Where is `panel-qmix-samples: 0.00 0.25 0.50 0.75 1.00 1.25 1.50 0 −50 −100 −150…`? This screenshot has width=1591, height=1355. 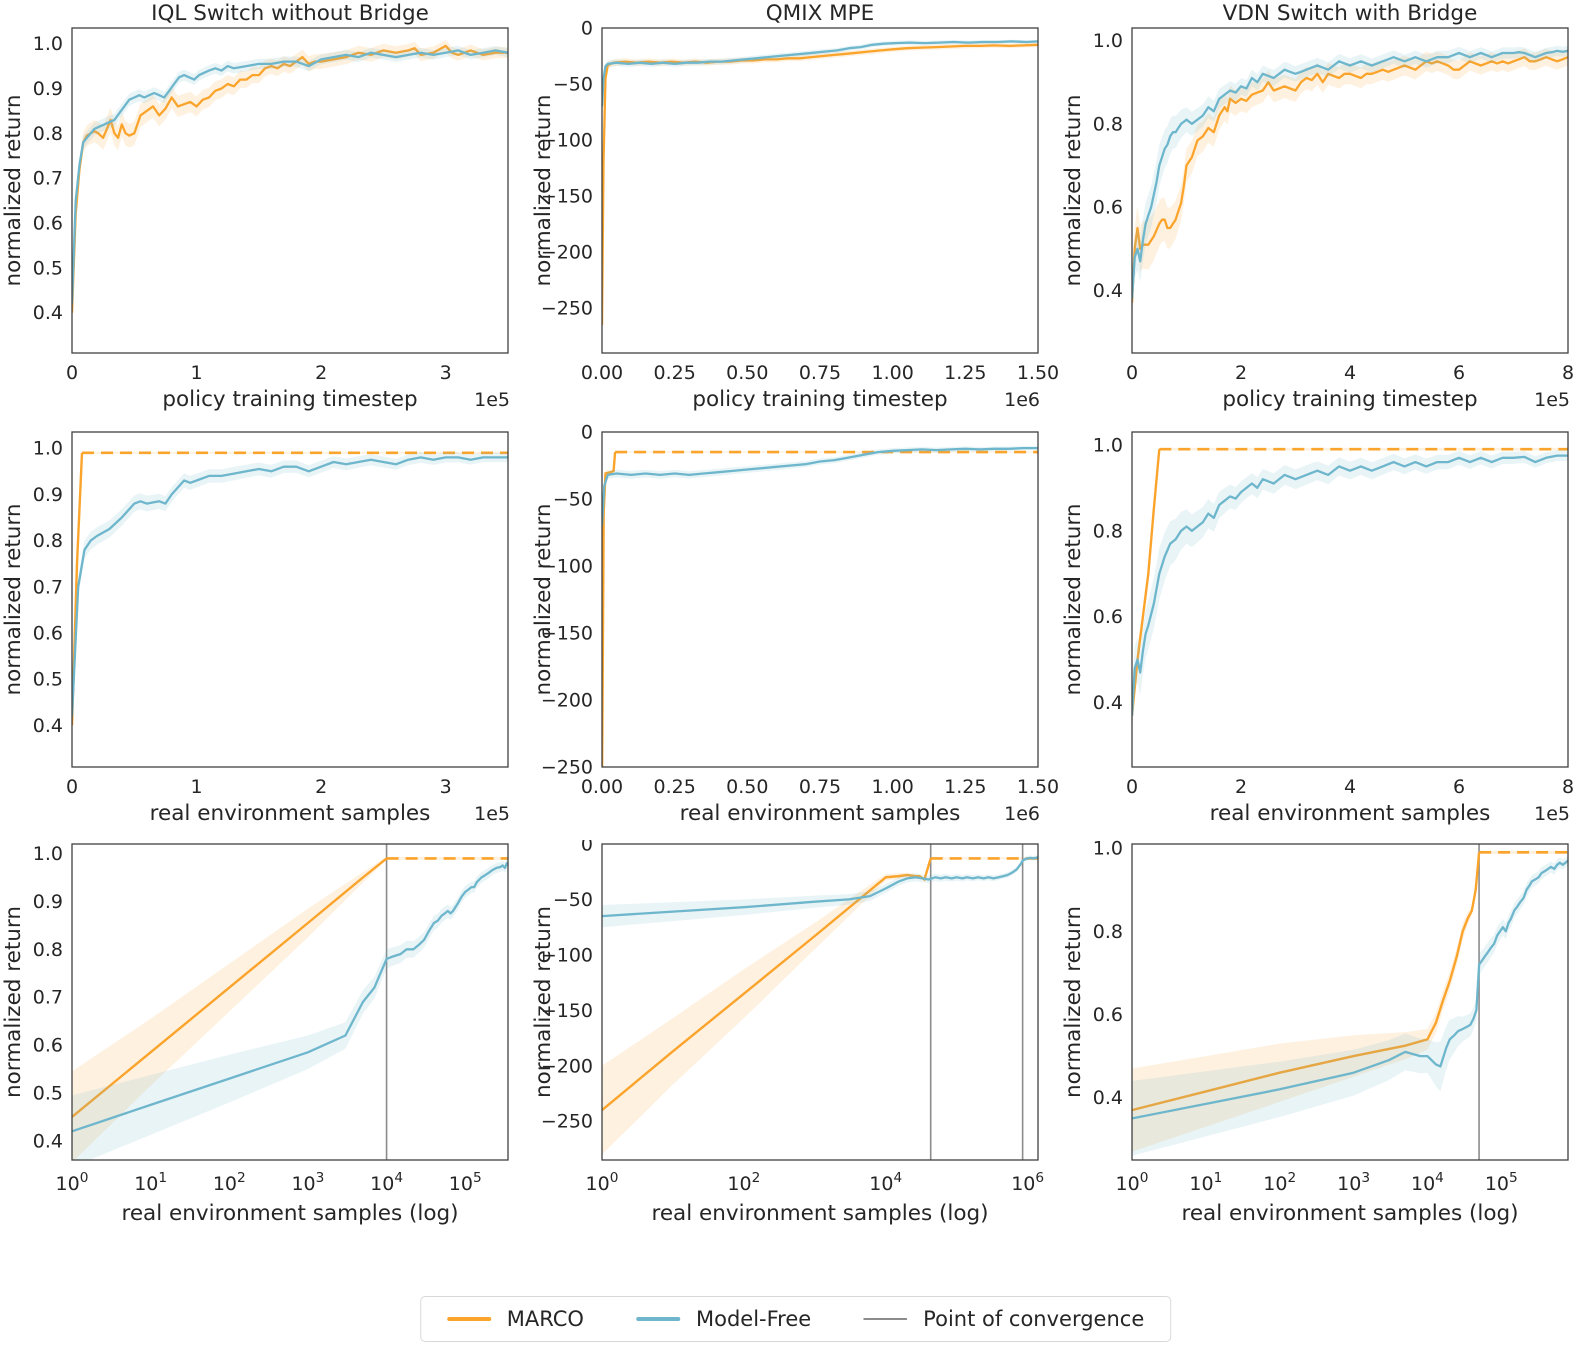 panel-qmix-samples: 0.00 0.25 0.50 0.75 1.00 1.25 1.50 0 −50 −100 −150… is located at coordinates (795, 624).